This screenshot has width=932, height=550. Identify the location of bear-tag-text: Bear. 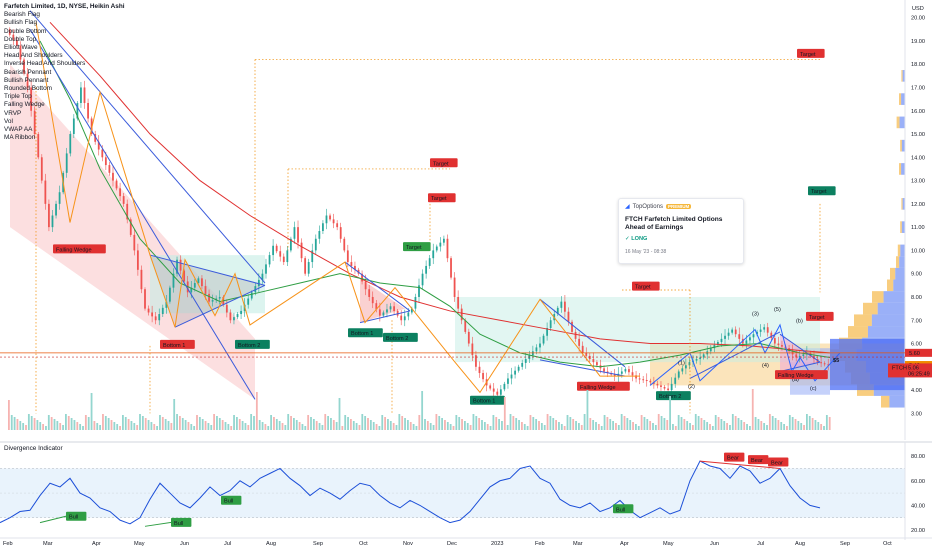
(733, 459).